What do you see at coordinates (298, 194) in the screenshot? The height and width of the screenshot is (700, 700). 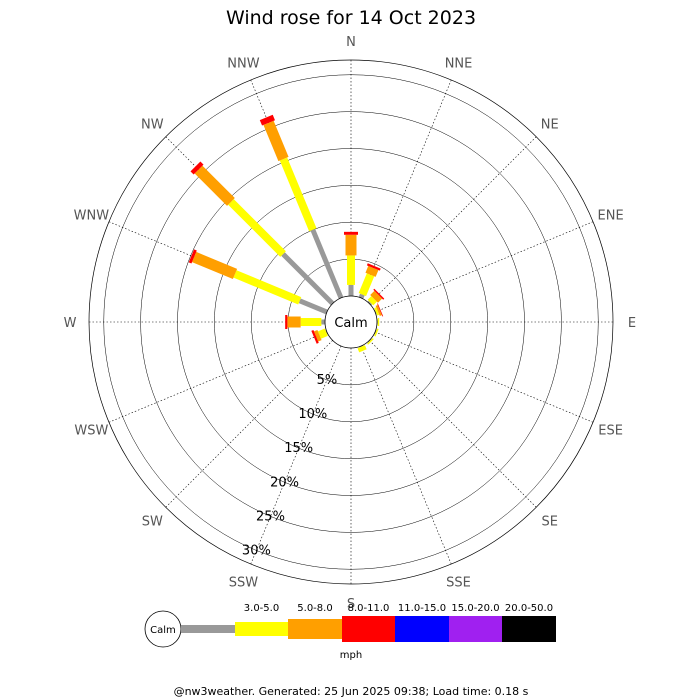 I see `bar-nnw-3.0-5.0` at bounding box center [298, 194].